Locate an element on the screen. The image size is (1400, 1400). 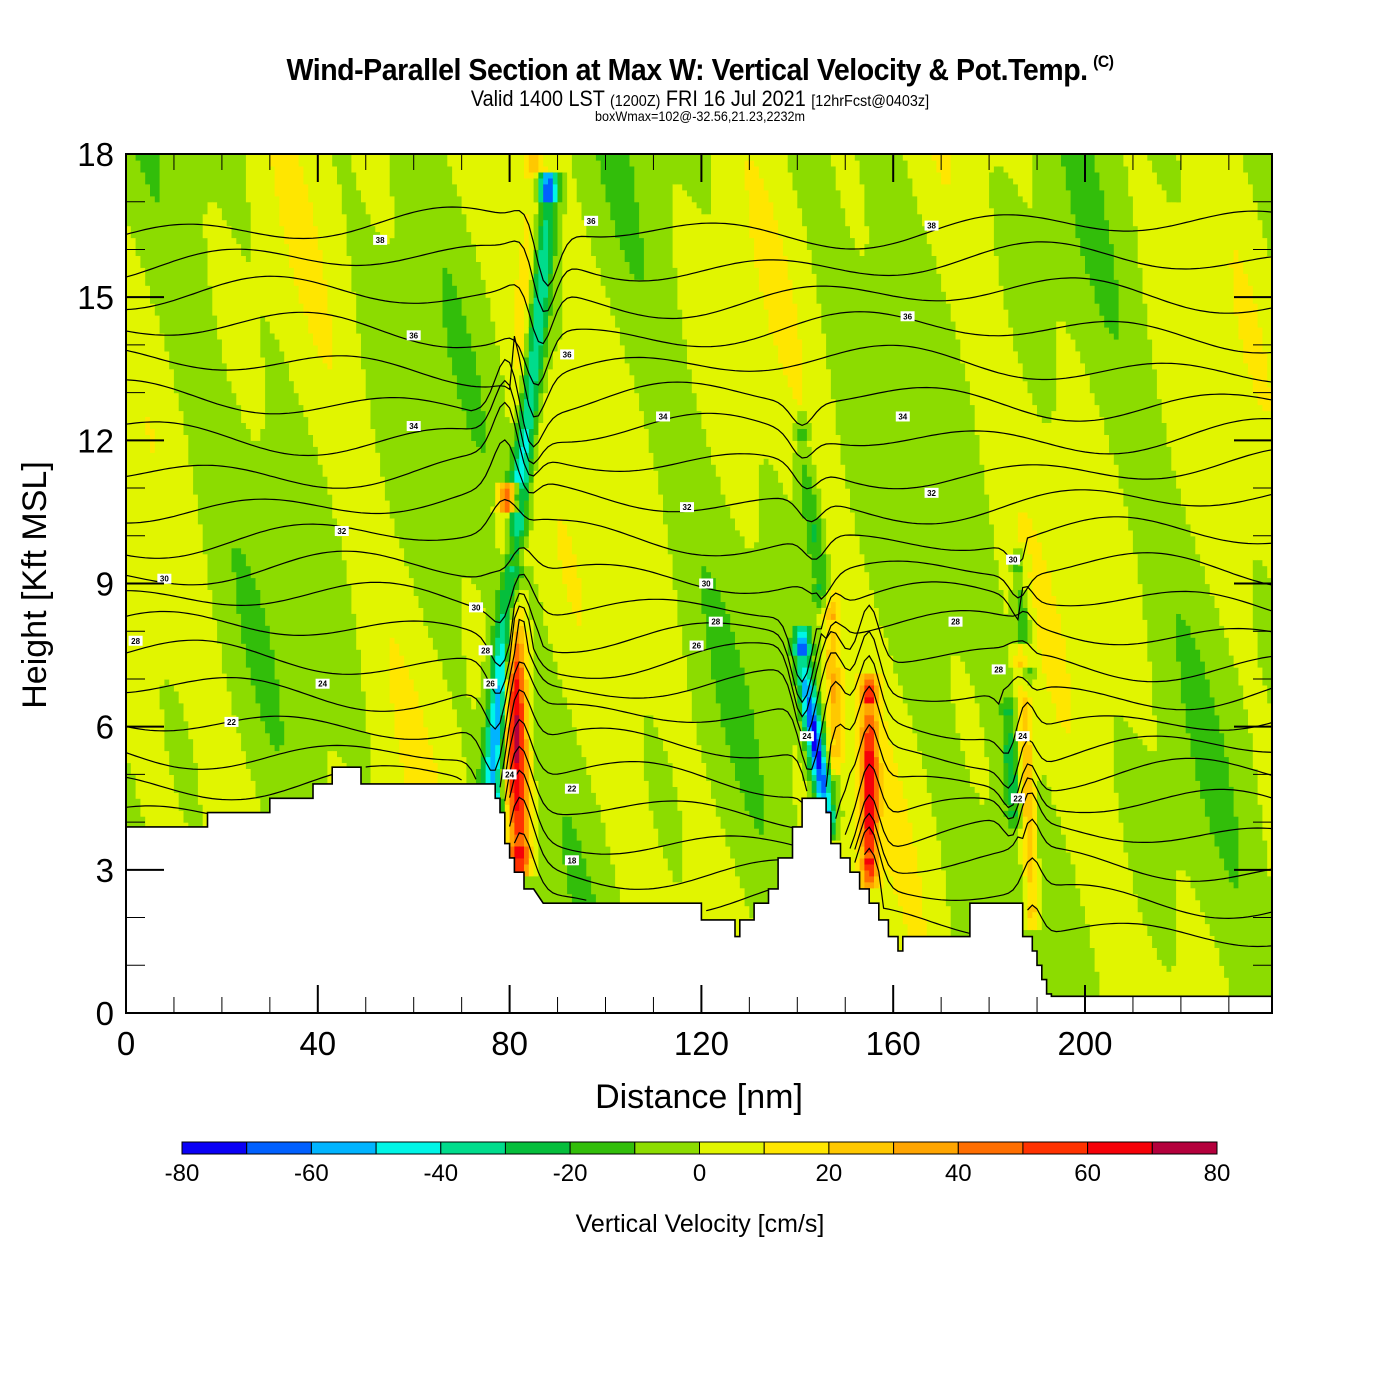
valid-prefix: Valid 1400 LST is located at coordinates (537, 98).